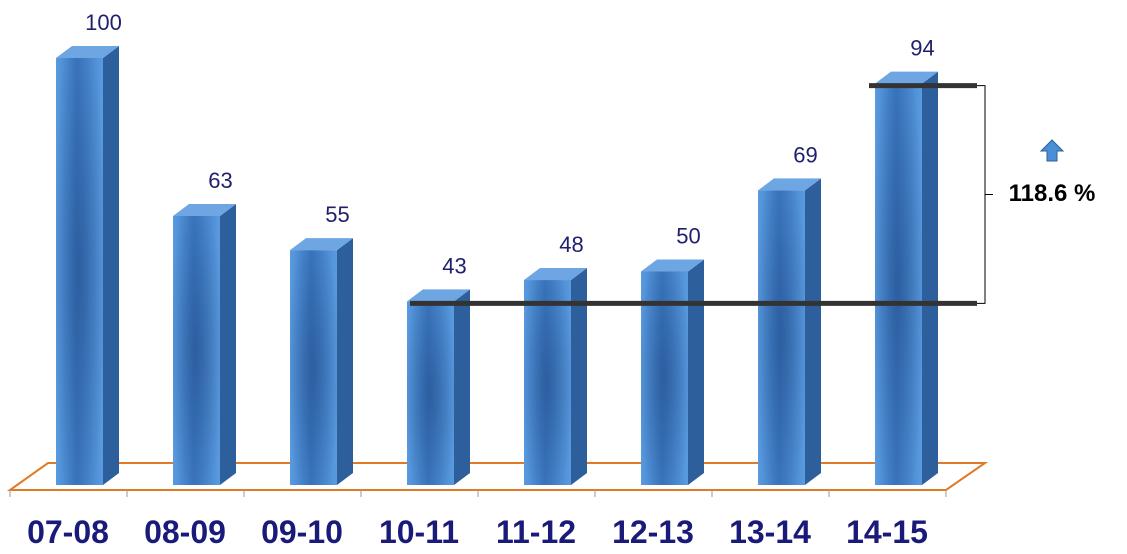 The image size is (1127, 554). What do you see at coordinates (805, 154) in the screenshot?
I see `bar-value-label: 69` at bounding box center [805, 154].